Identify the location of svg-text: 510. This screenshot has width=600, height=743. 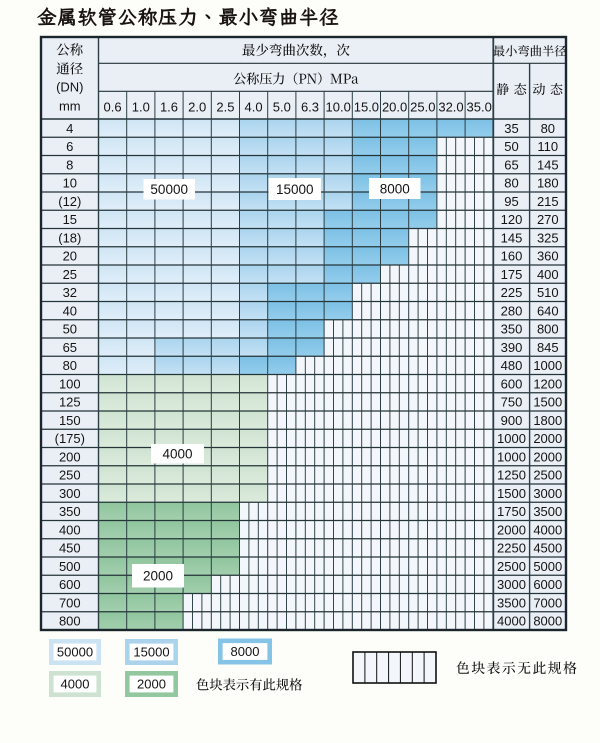
(548, 292).